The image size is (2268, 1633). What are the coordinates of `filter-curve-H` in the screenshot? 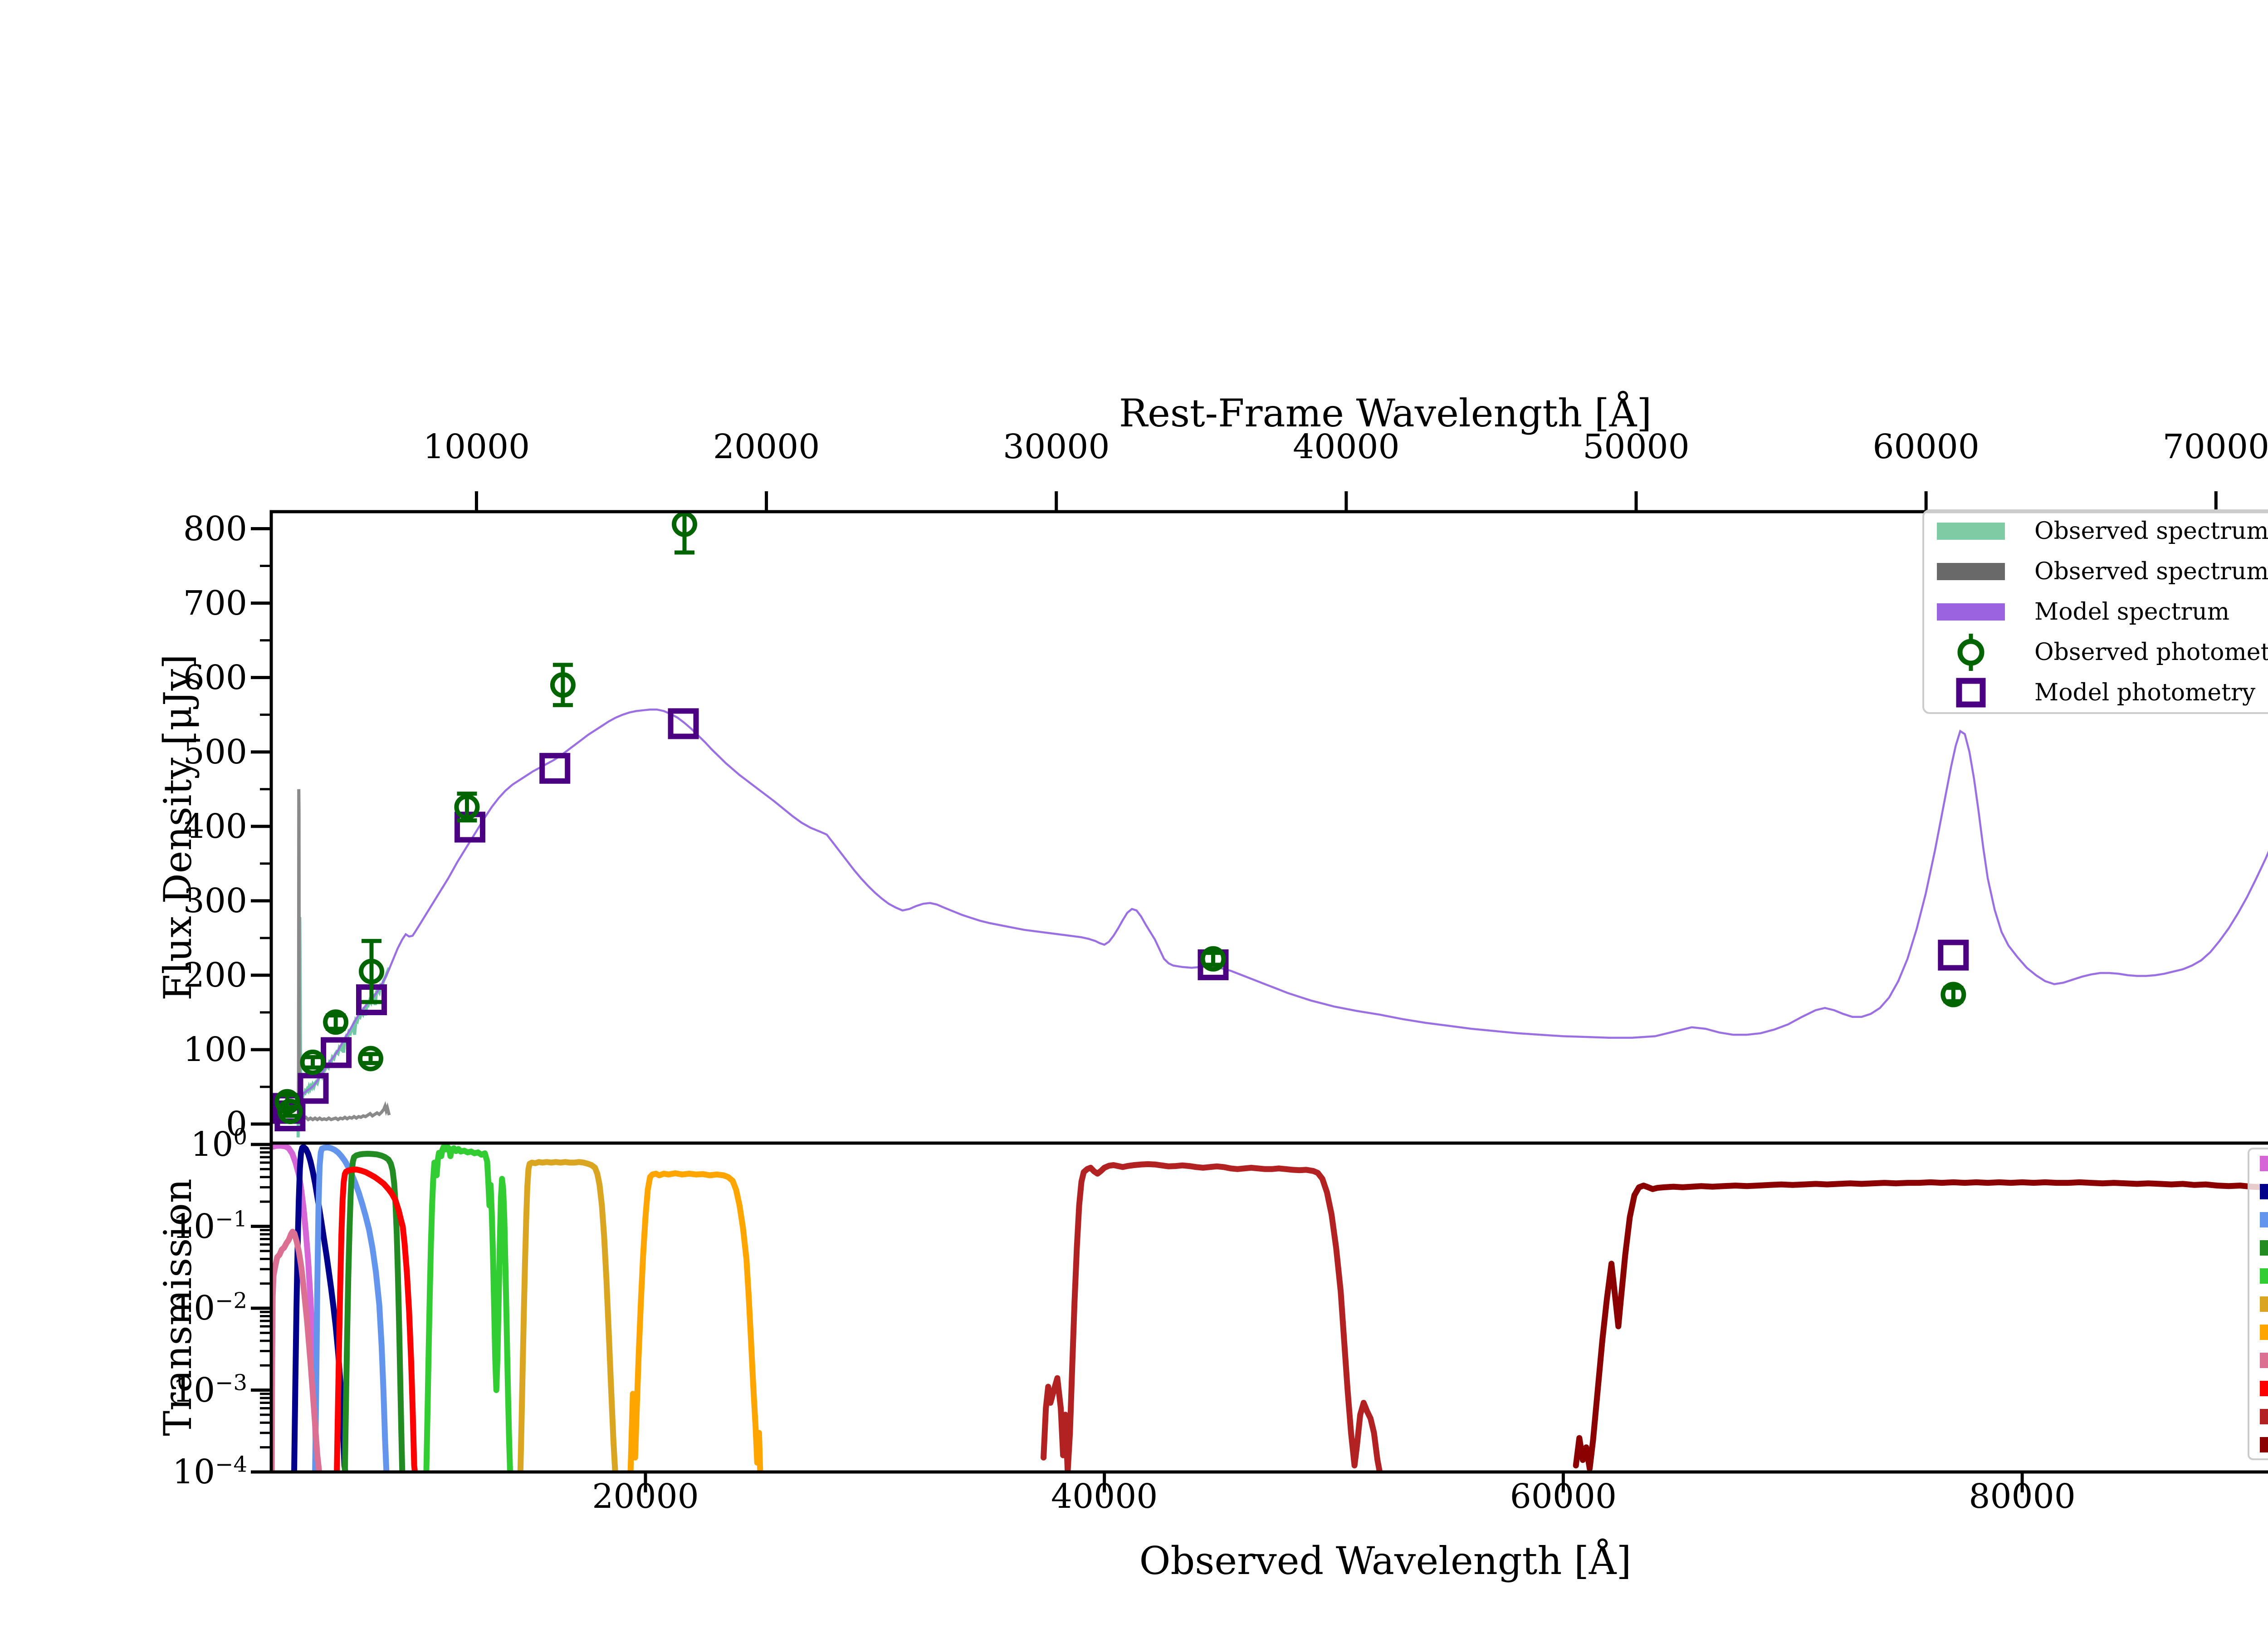 It's located at (568, 1315).